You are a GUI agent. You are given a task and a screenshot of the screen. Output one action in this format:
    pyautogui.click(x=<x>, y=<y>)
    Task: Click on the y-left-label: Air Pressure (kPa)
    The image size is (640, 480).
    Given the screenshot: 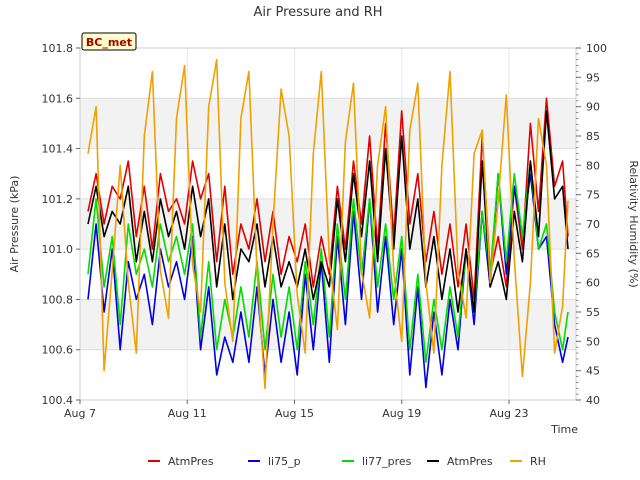 What is the action you would take?
    pyautogui.click(x=14, y=224)
    